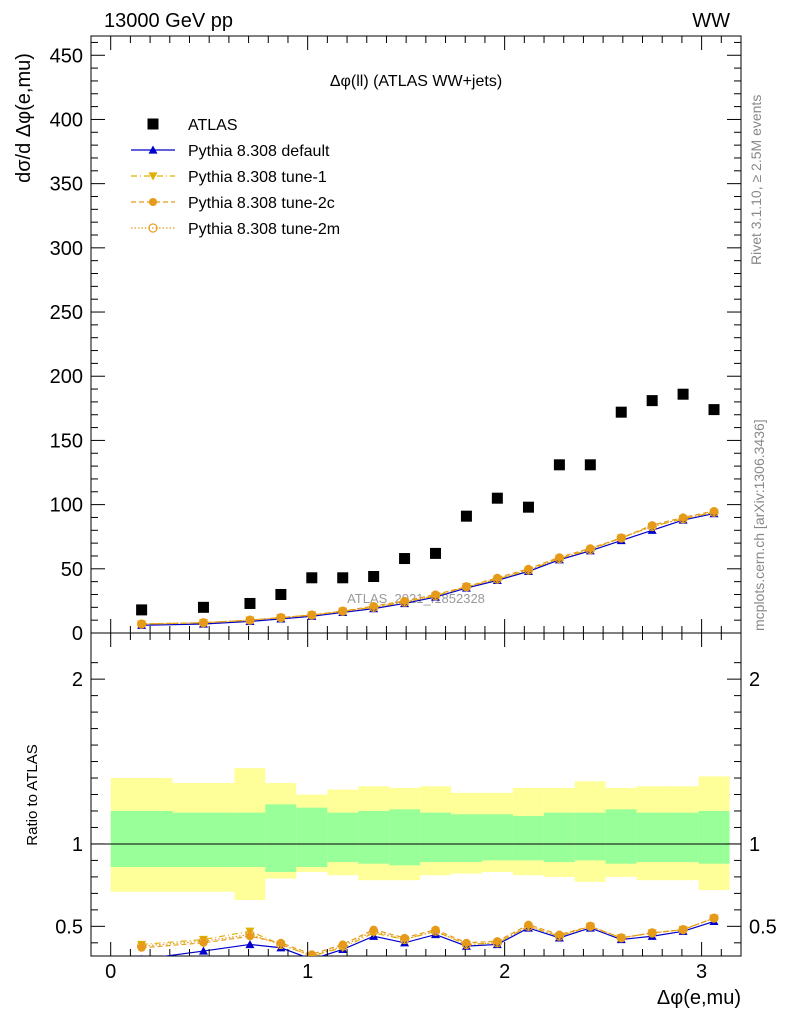 The width and height of the screenshot is (786, 1024). Describe the element at coordinates (756, 180) in the screenshot. I see `rivet-label: Rivet 3.1.10, ≥ 2.5M events` at that location.